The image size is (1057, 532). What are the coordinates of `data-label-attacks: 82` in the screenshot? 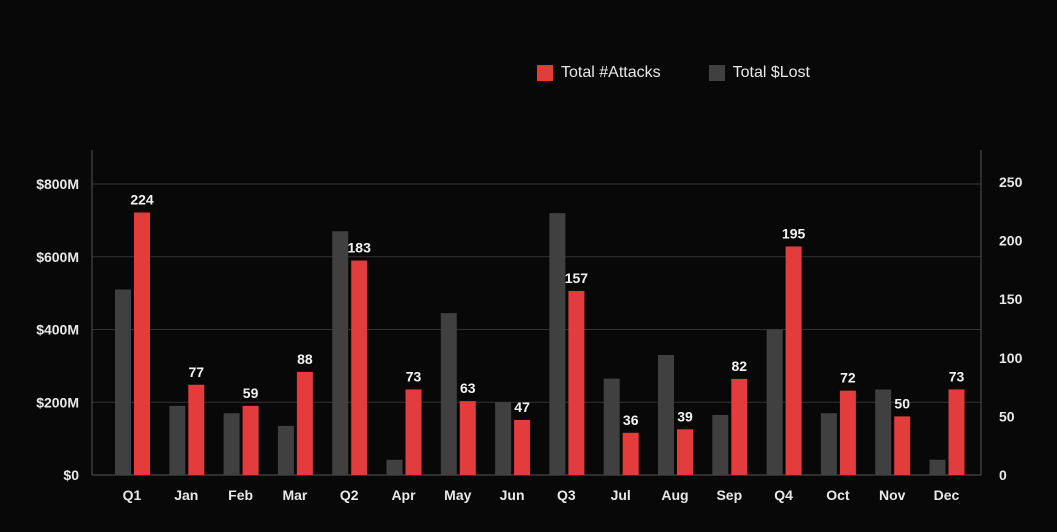 It's located at (740, 366).